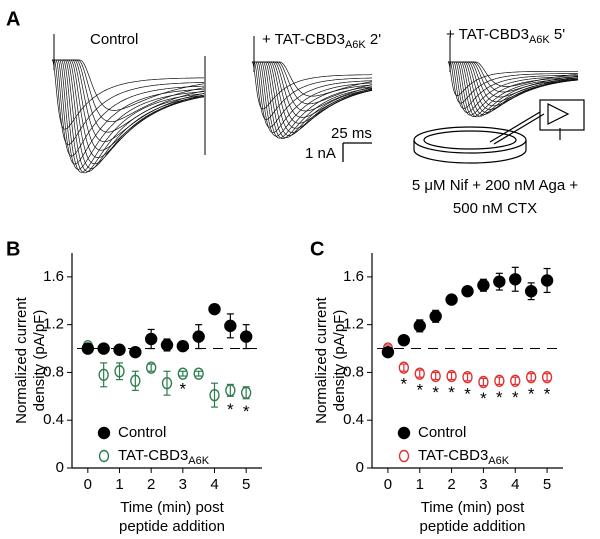 The height and width of the screenshot is (539, 600). I want to click on x-axis-label: Time (min) post, so click(172, 507).